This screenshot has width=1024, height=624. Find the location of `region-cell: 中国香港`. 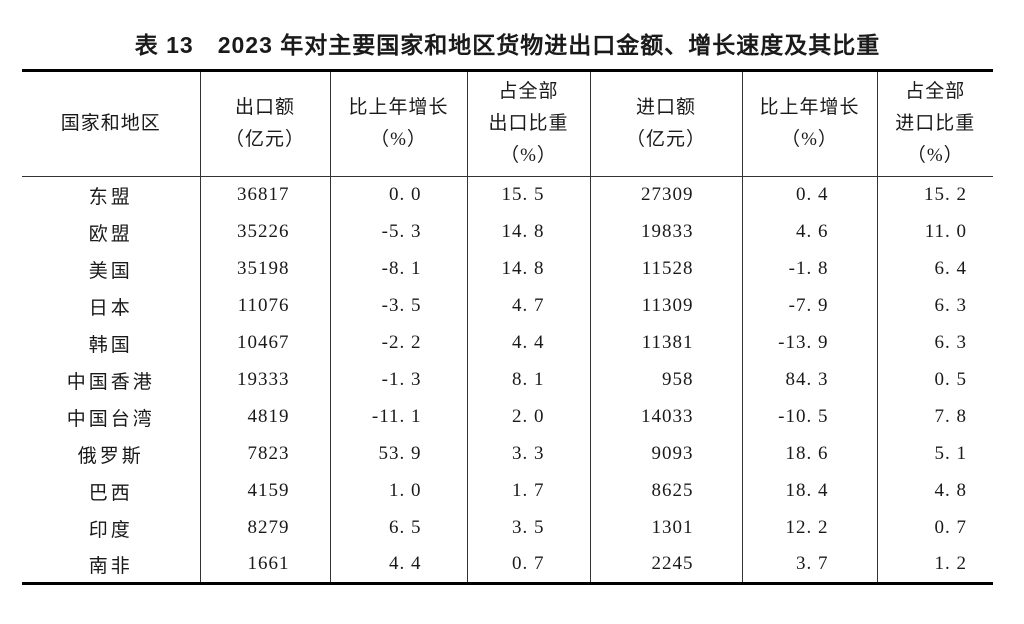

region-cell: 中国香港 is located at coordinates (110, 382).